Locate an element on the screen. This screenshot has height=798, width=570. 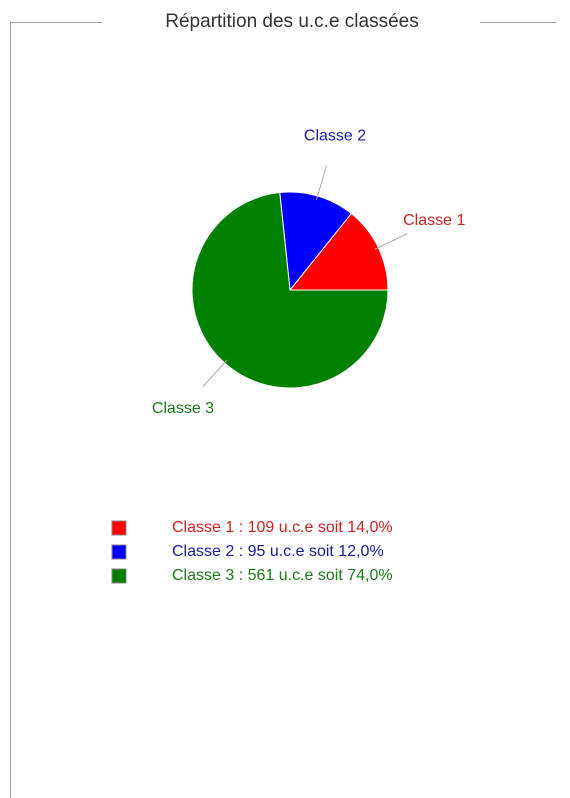
slice-label: Classe 3 is located at coordinates (183, 408).